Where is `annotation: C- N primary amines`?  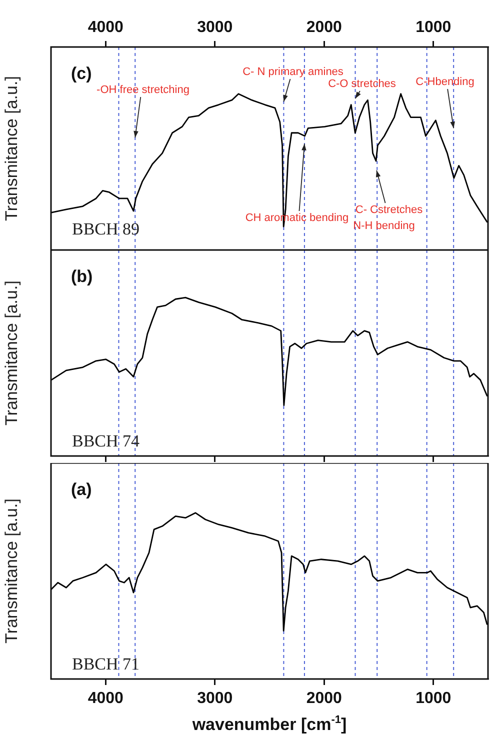 annotation: C- N primary amines is located at coordinates (293, 72).